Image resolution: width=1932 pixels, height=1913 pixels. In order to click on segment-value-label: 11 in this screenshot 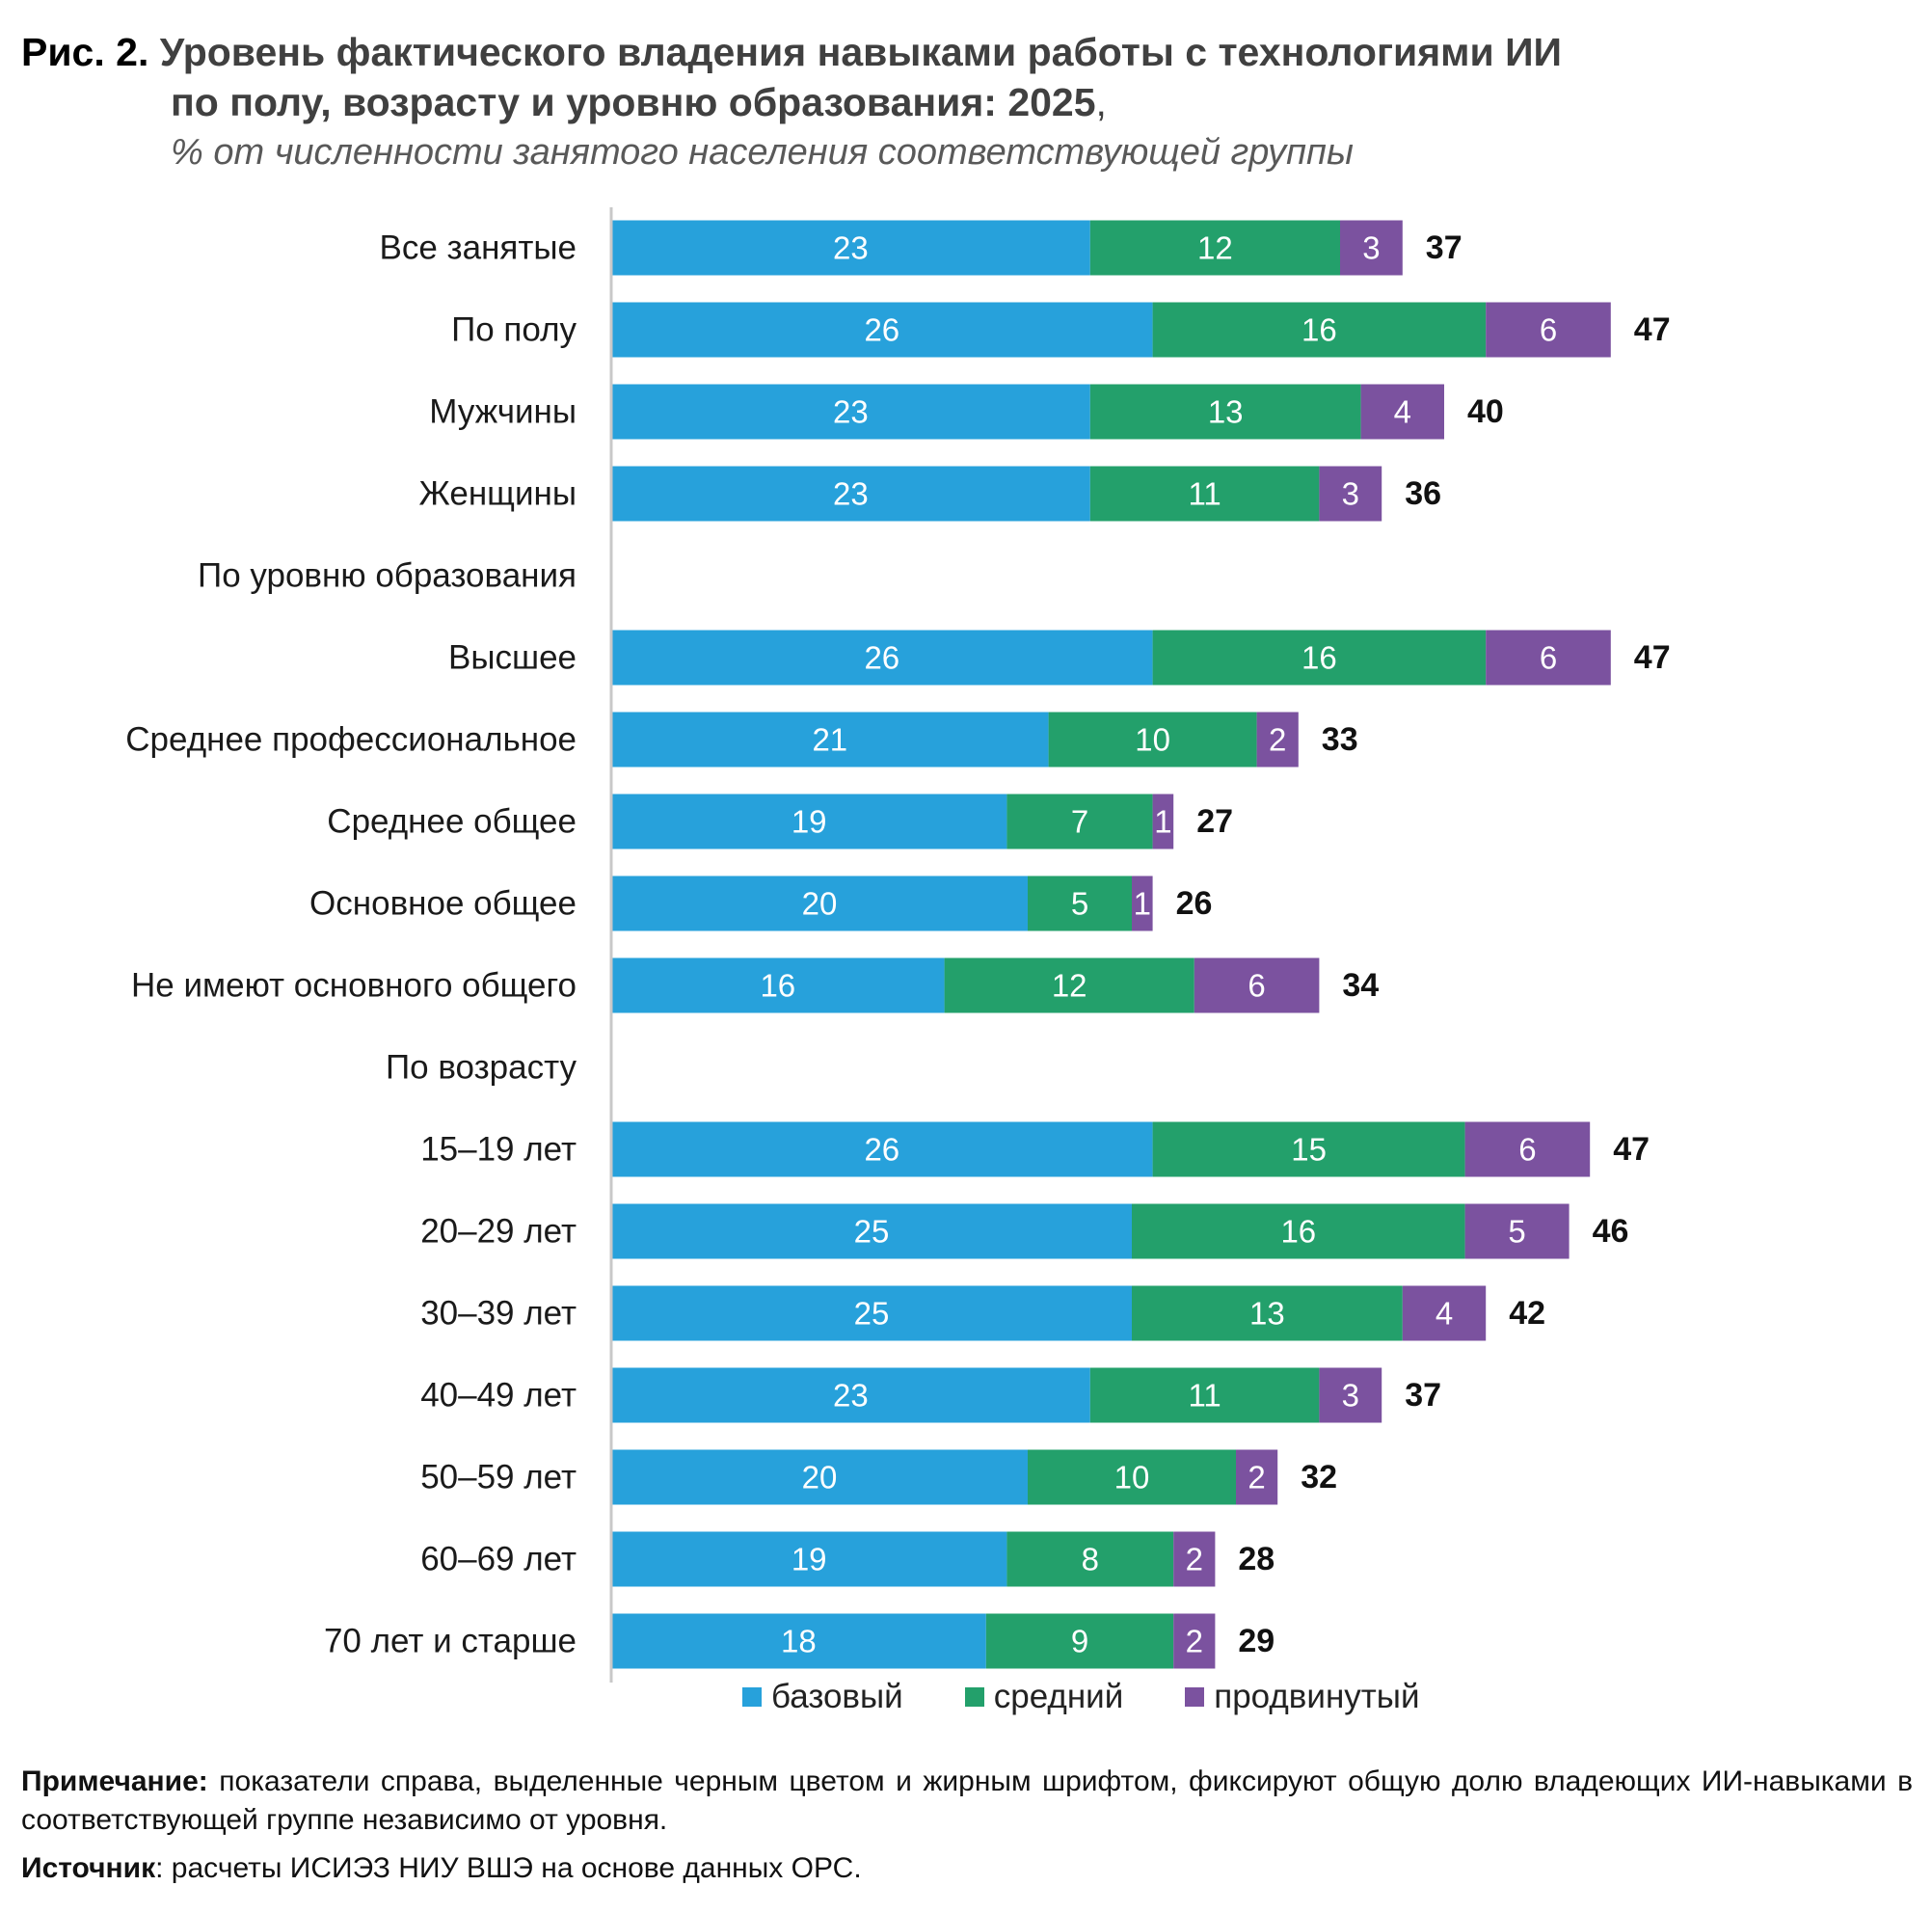, I will do `click(1205, 1396)`.